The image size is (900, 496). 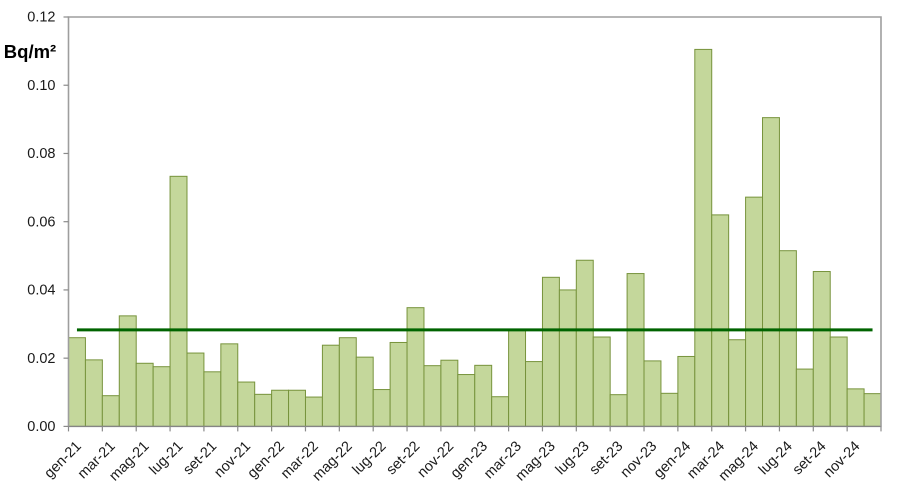 I want to click on svg-text: 0.04, so click(x=41, y=291).